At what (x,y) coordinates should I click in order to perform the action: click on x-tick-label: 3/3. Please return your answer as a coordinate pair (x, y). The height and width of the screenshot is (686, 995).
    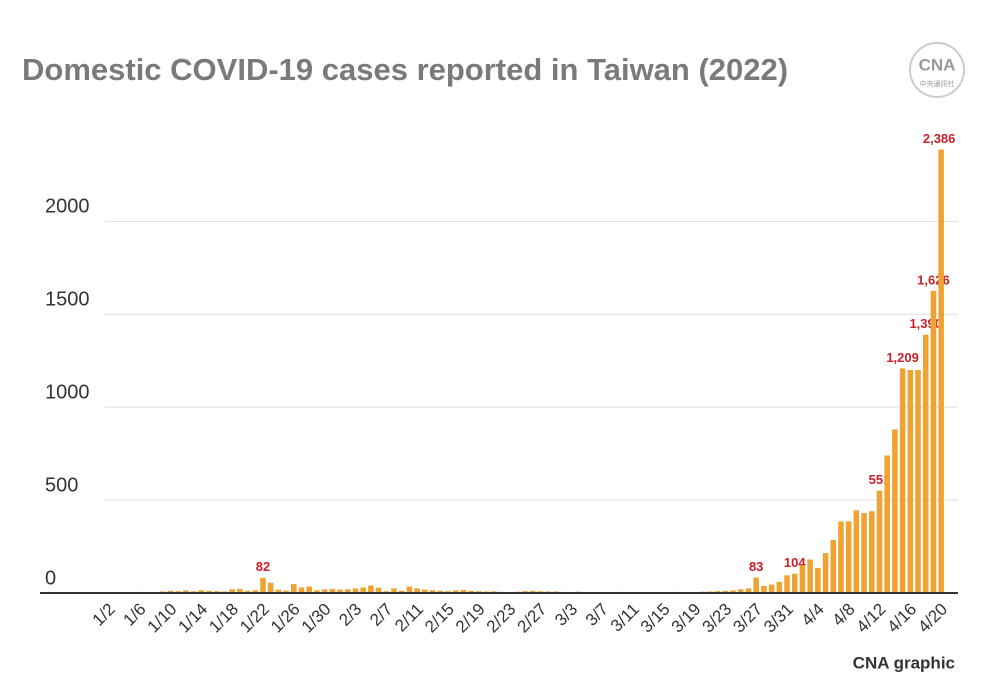
    Looking at the image, I should click on (566, 615).